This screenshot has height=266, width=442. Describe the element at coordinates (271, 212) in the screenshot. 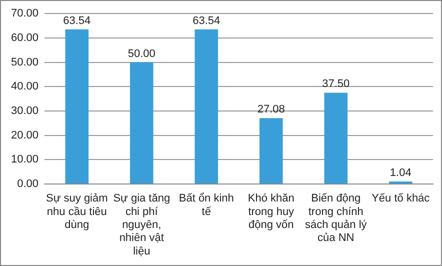

I see `x-tick-label: Khó khăn trong huy động vốn` at that location.